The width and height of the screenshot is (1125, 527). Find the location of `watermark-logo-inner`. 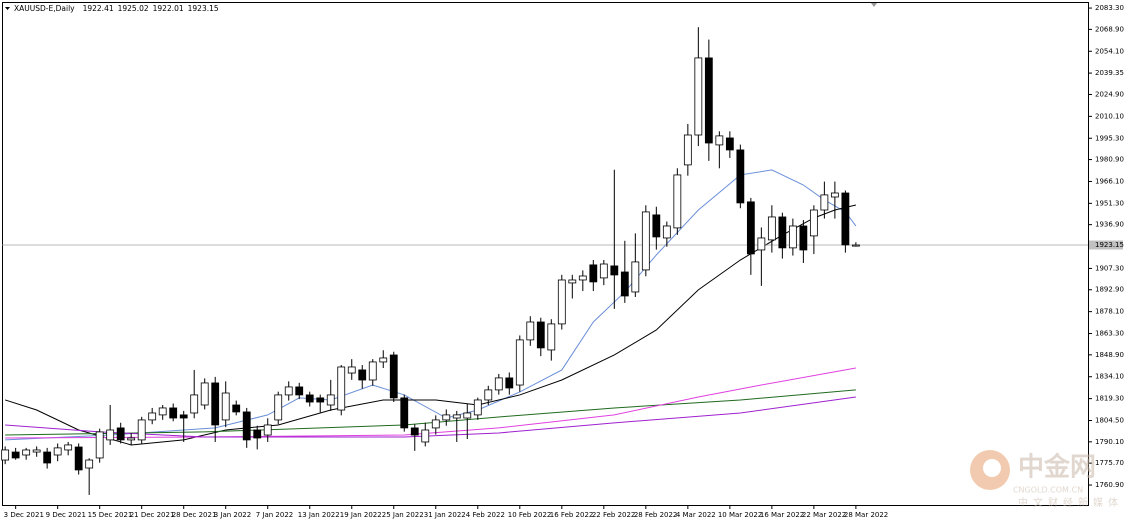

watermark-logo-inner is located at coordinates (992, 468).